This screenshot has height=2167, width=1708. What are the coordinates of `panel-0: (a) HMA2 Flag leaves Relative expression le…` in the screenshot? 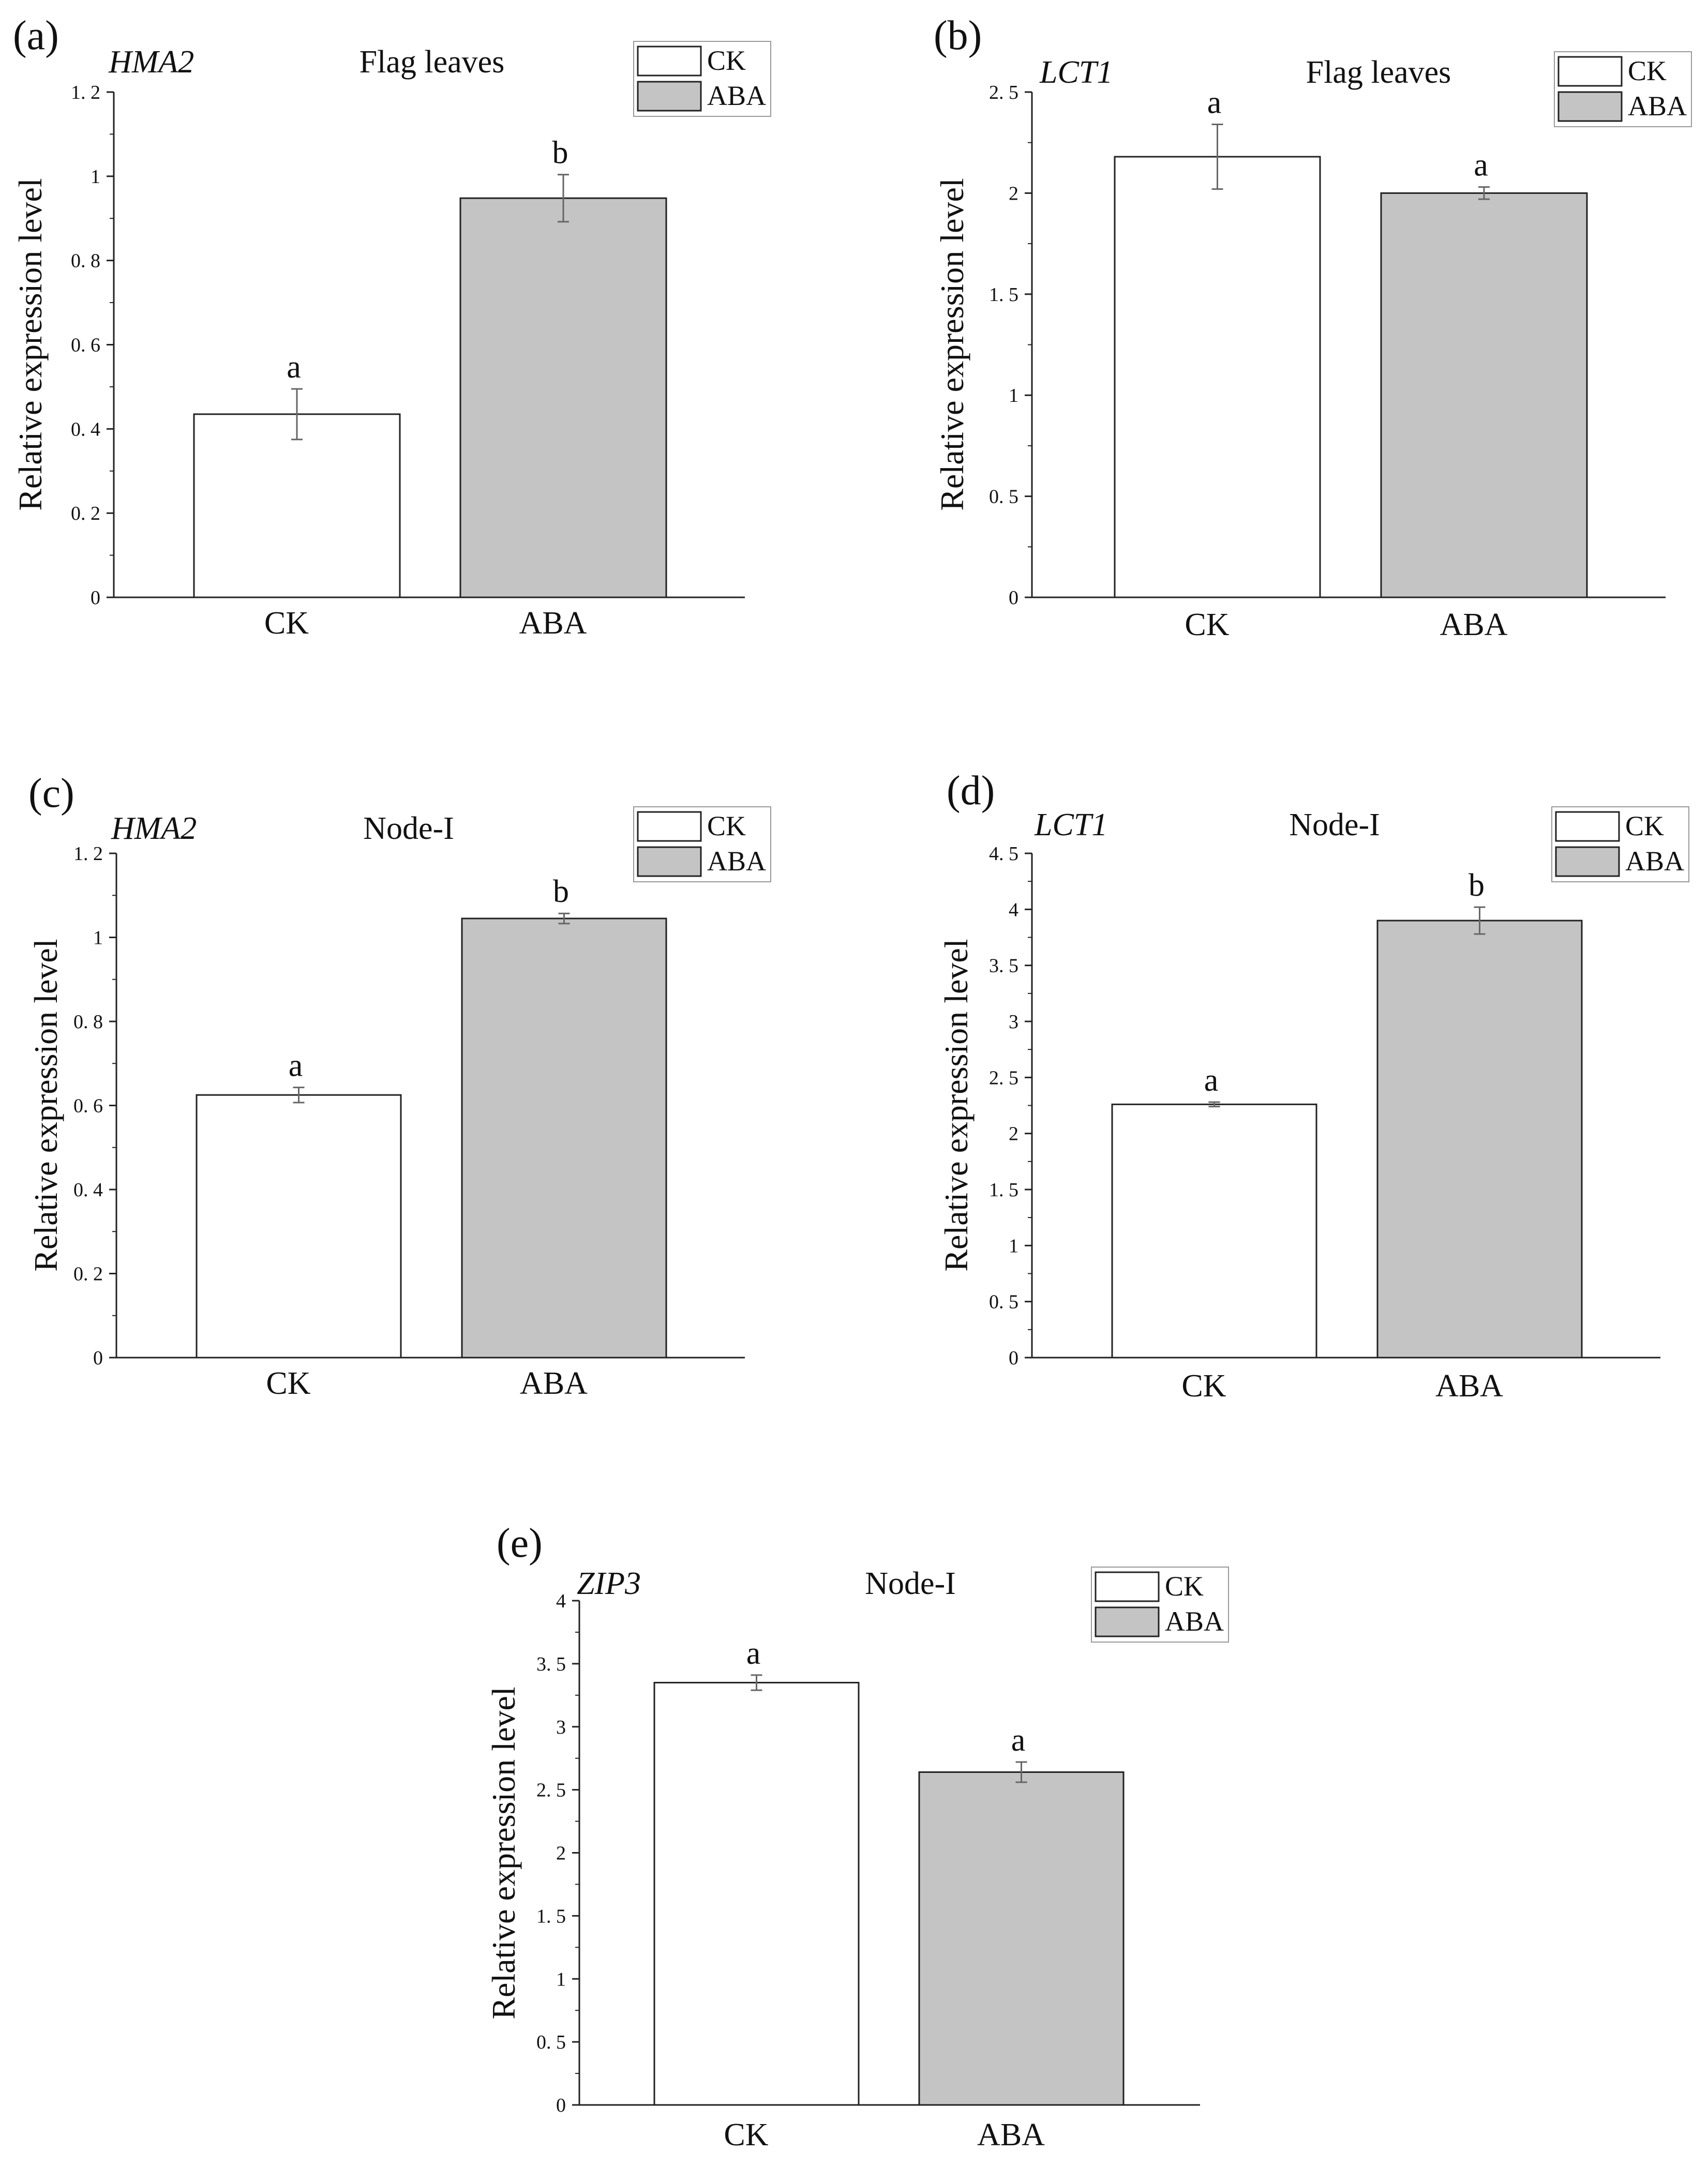 It's located at (392, 327).